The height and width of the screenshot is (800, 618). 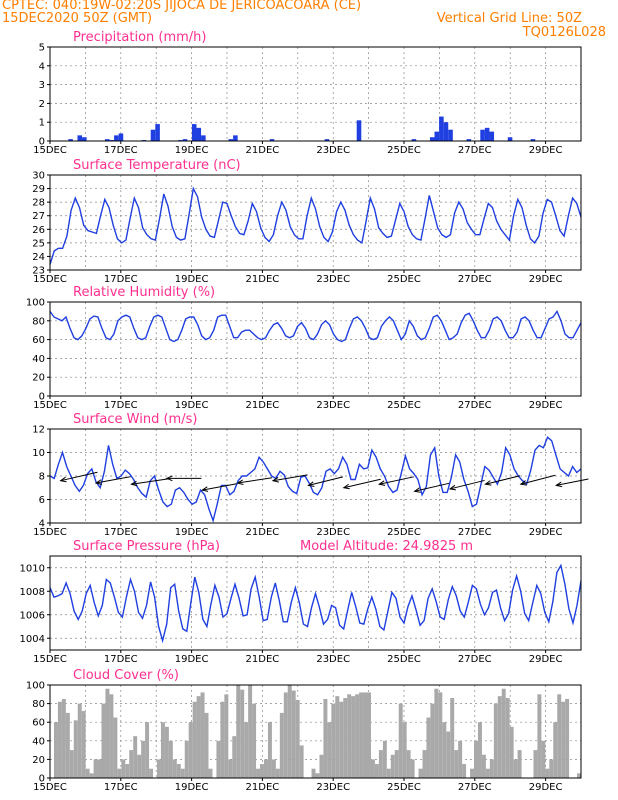 I want to click on y-tick-label: 100, so click(x=35, y=303).